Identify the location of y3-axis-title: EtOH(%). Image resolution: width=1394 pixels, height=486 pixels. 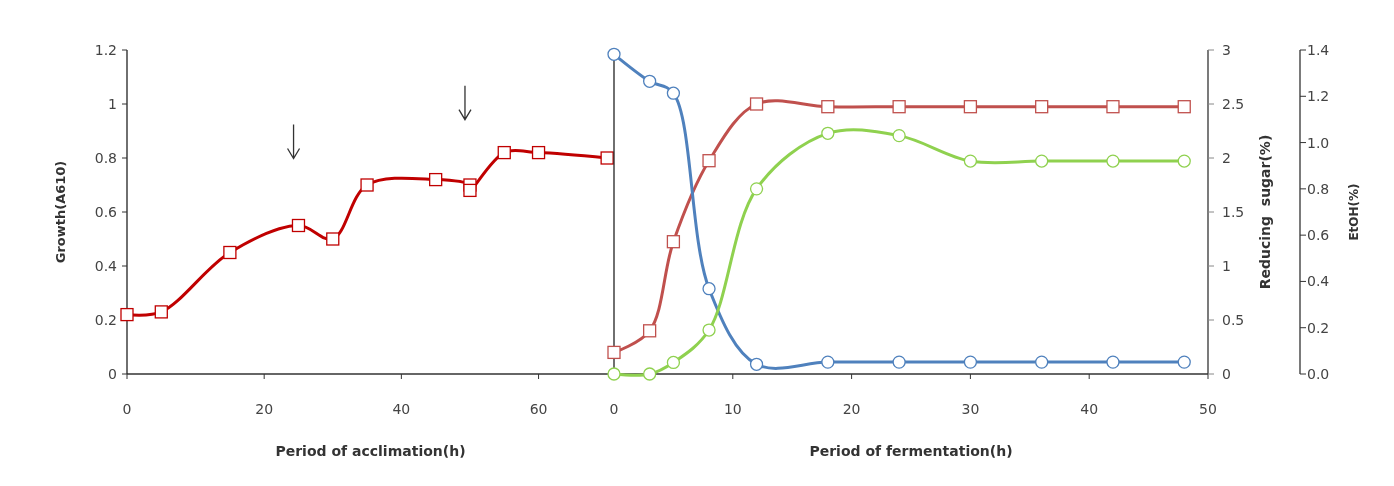
(1354, 212).